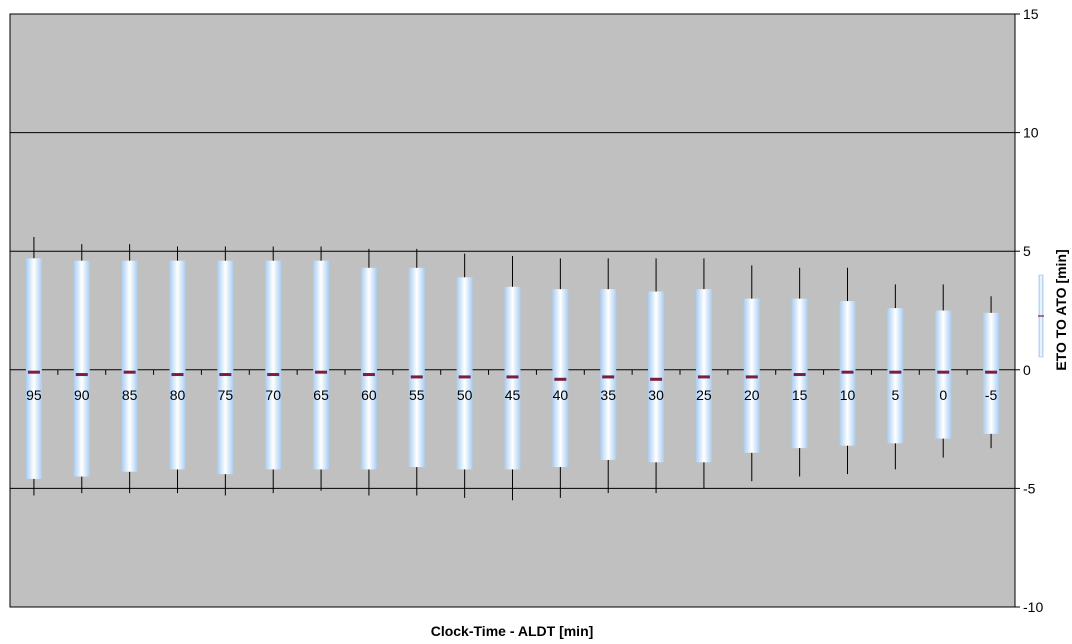 This screenshot has height=644, width=1072. What do you see at coordinates (34, 395) in the screenshot?
I see `x-tick-label: 95` at bounding box center [34, 395].